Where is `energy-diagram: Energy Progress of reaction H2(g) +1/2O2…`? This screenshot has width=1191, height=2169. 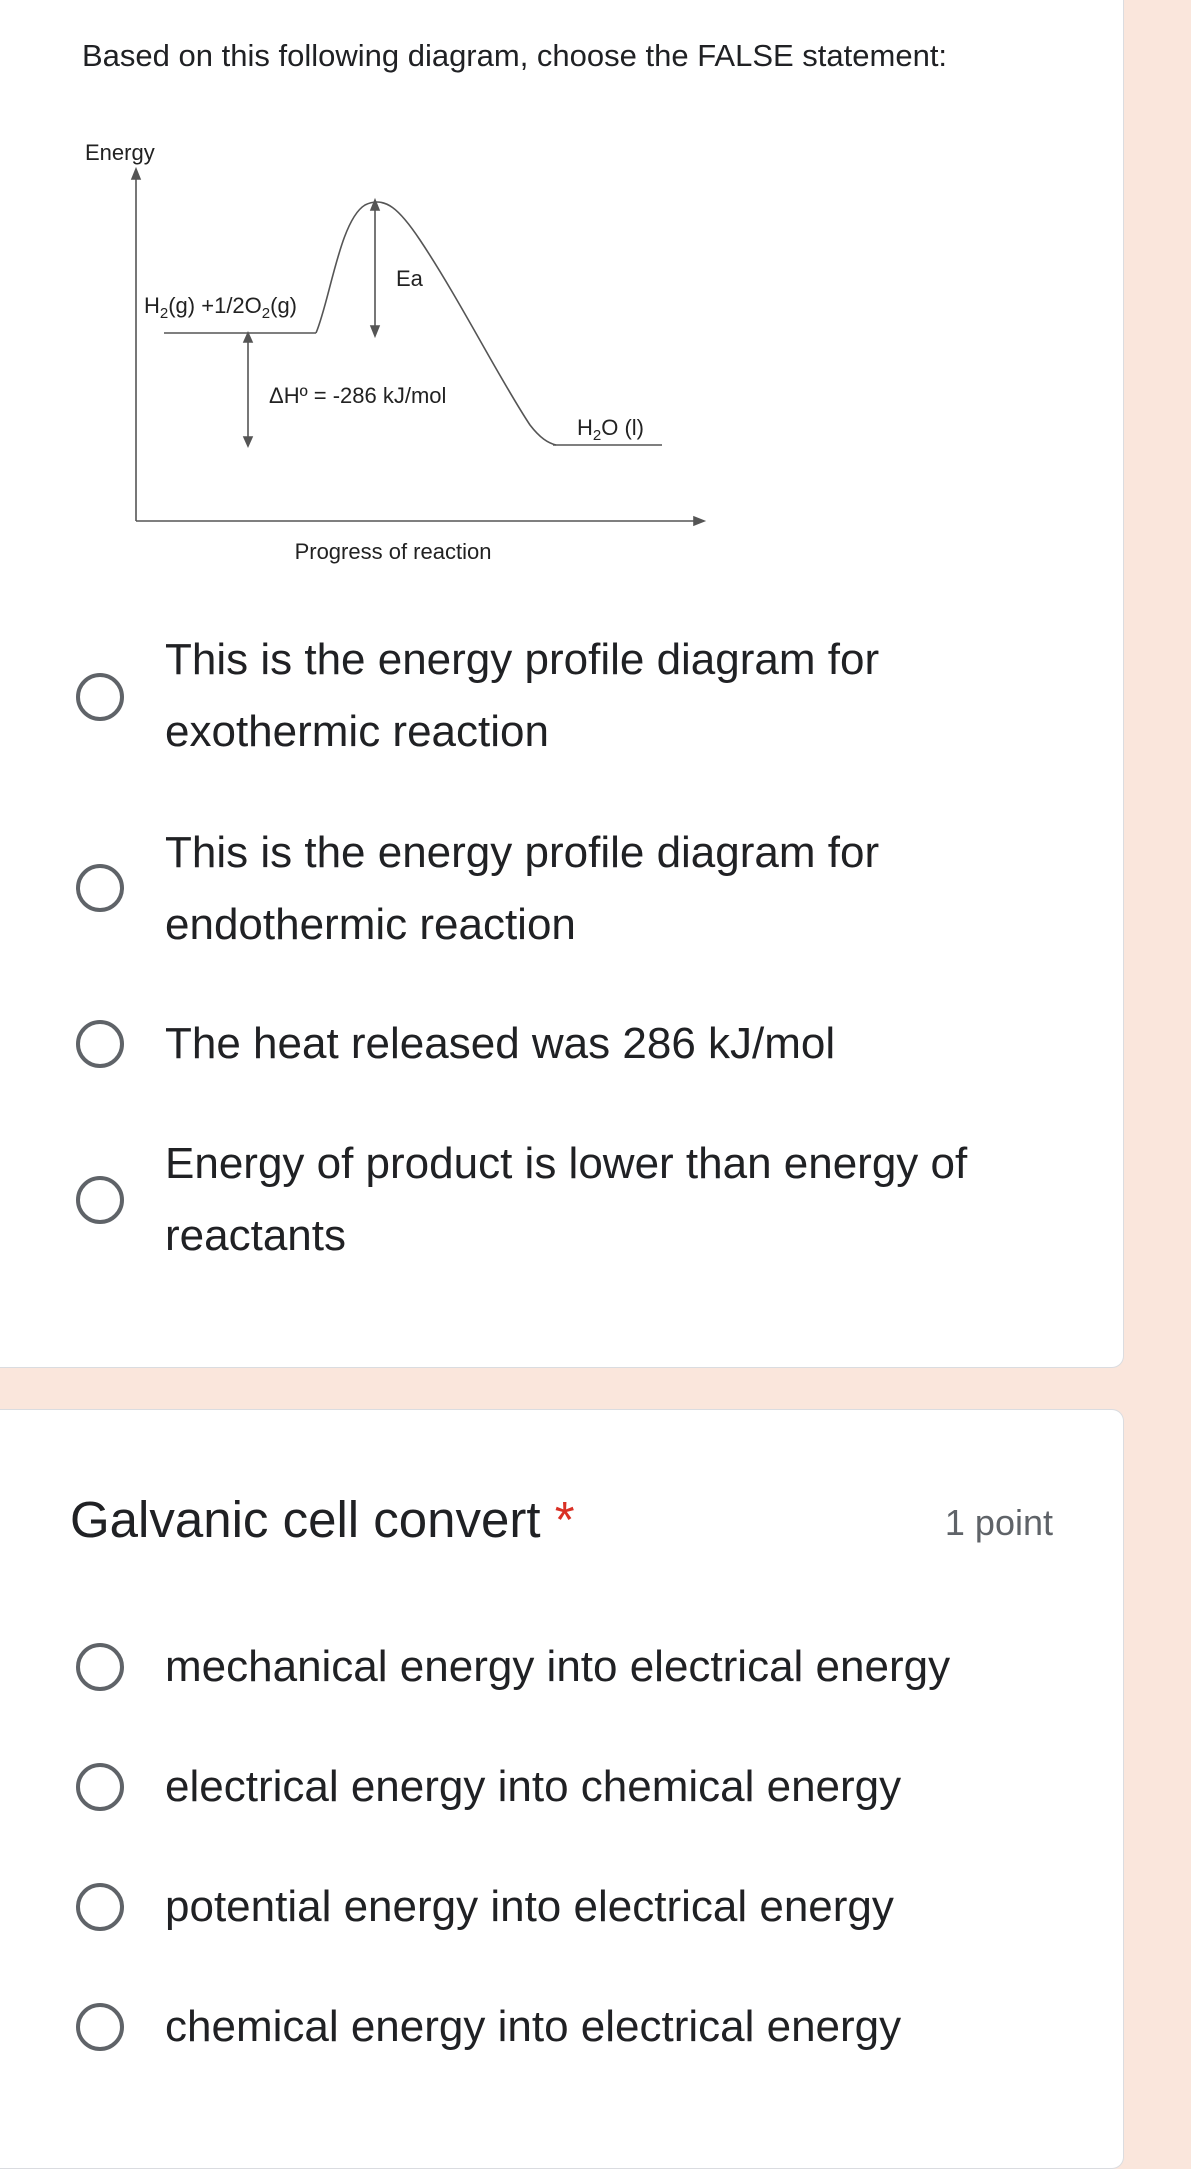 energy-diagram: Energy Progress of reaction H2(g) +1/2O2… is located at coordinates (396, 352).